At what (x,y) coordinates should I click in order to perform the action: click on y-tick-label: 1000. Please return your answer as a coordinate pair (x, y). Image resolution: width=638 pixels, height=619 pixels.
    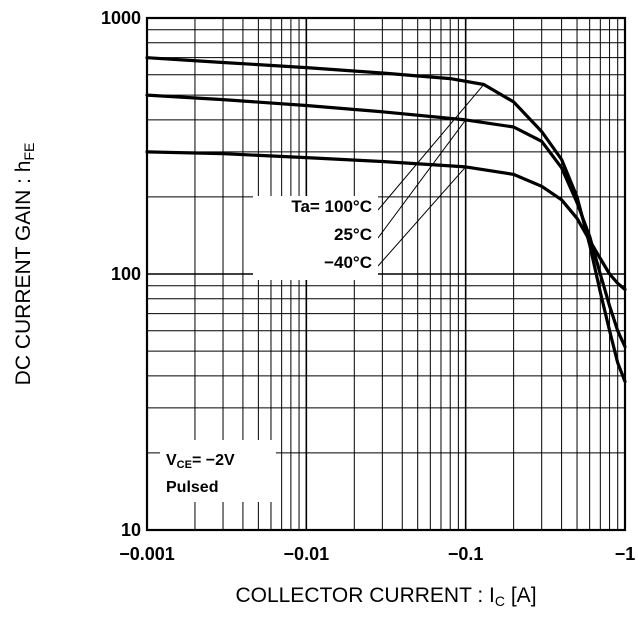
    Looking at the image, I should click on (121, 18).